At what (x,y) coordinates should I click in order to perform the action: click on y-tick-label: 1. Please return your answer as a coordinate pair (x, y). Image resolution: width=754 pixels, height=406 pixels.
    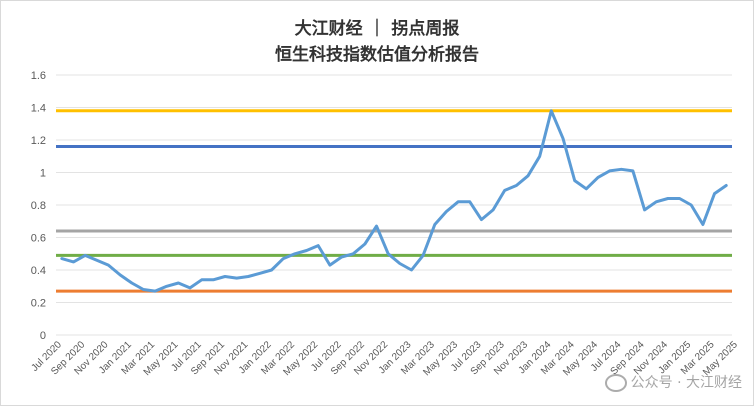
    Looking at the image, I should click on (43, 174).